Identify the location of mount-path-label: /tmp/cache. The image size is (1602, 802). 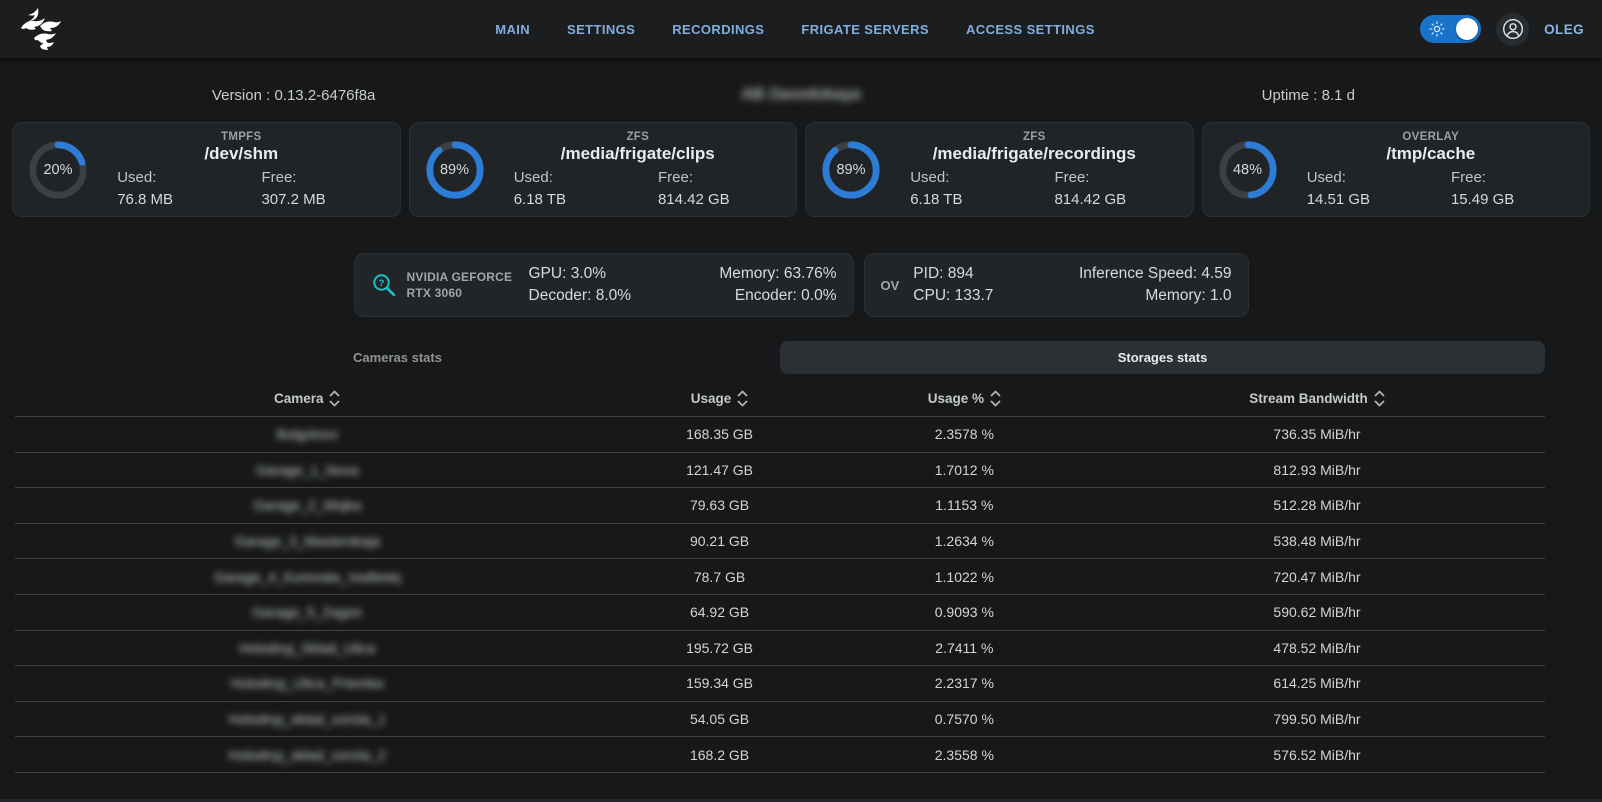
(1431, 153).